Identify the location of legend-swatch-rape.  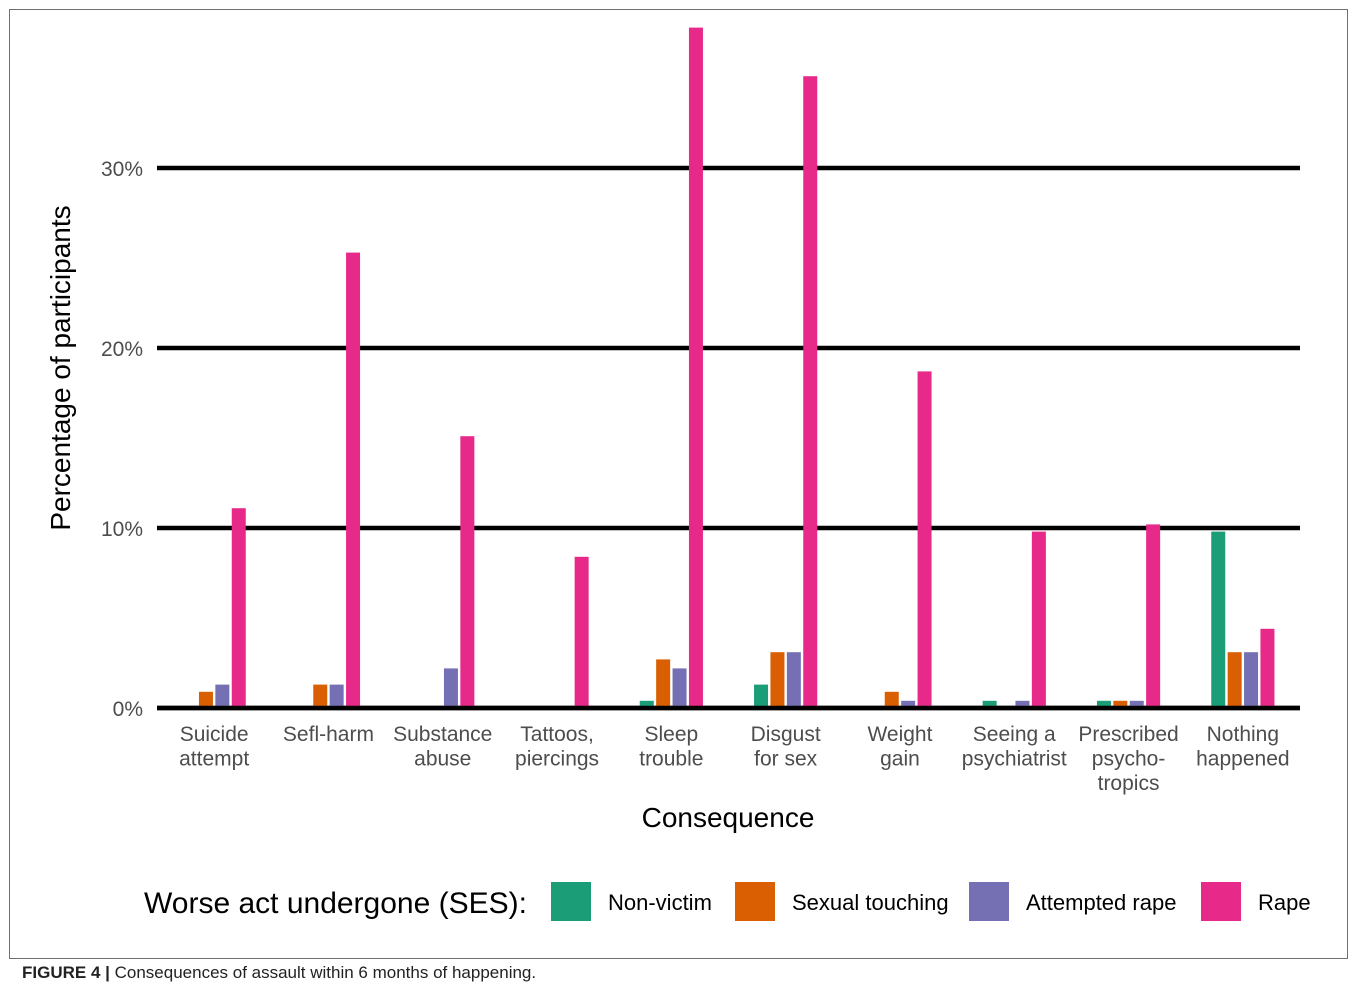
(1221, 901).